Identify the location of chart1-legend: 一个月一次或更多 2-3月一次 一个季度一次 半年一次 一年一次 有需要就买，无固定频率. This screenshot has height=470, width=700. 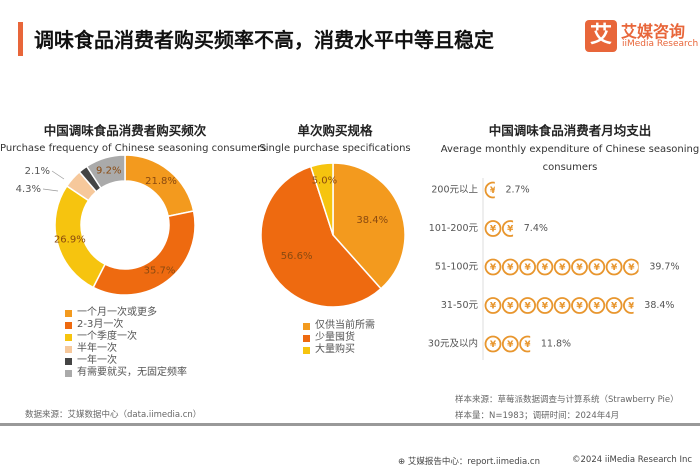
(126, 343).